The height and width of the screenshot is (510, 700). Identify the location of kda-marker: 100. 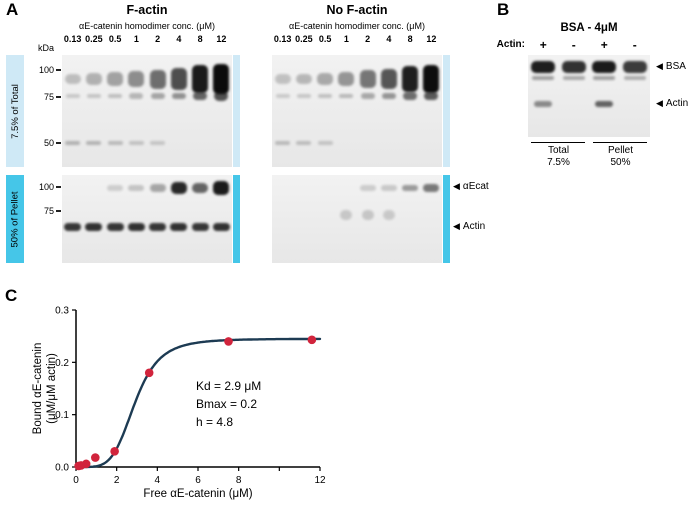
(46, 187).